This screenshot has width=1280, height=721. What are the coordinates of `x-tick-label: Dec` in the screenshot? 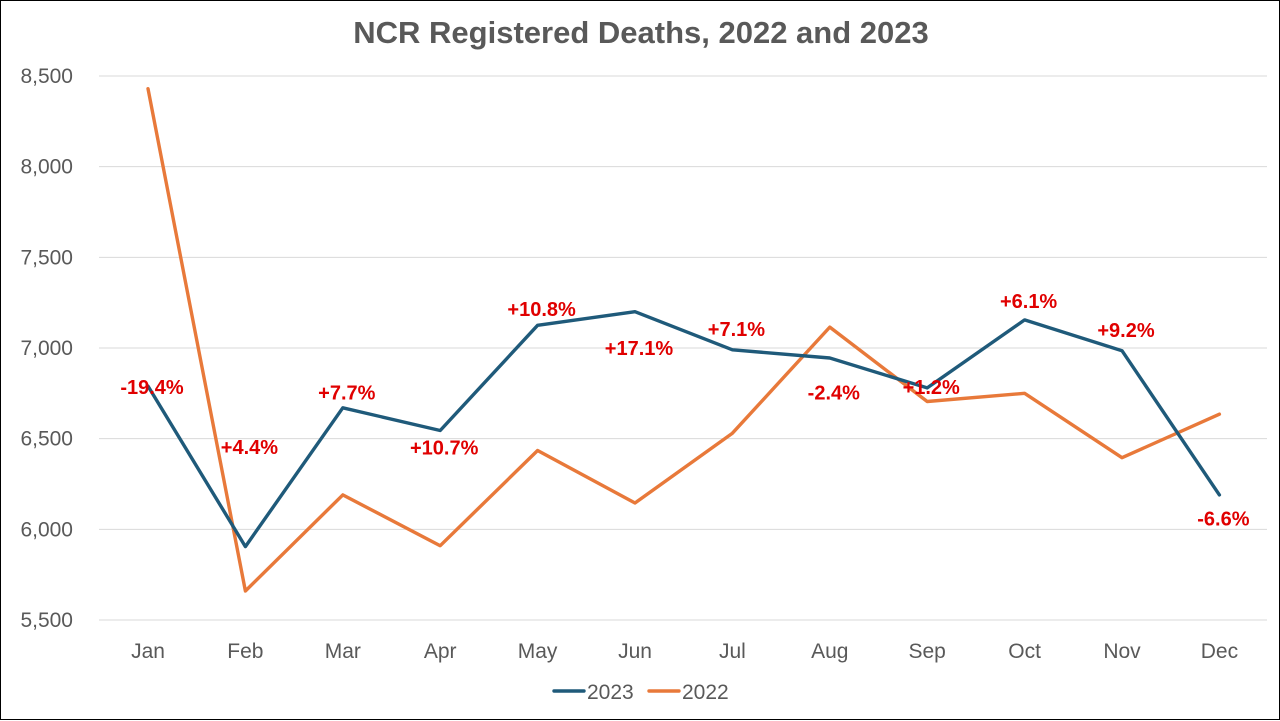 It's located at (1219, 651).